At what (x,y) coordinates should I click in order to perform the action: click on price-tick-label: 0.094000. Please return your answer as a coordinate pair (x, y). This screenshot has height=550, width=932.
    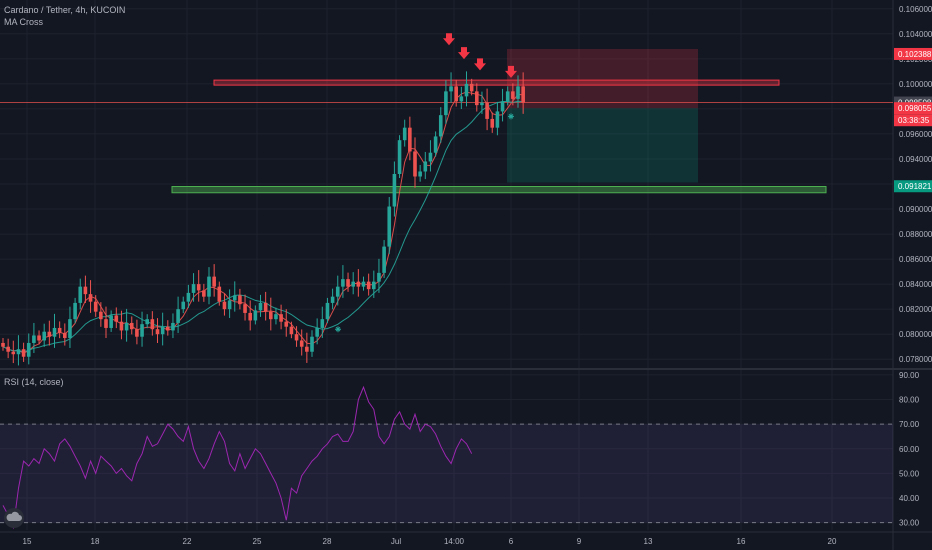
    Looking at the image, I should click on (915, 159).